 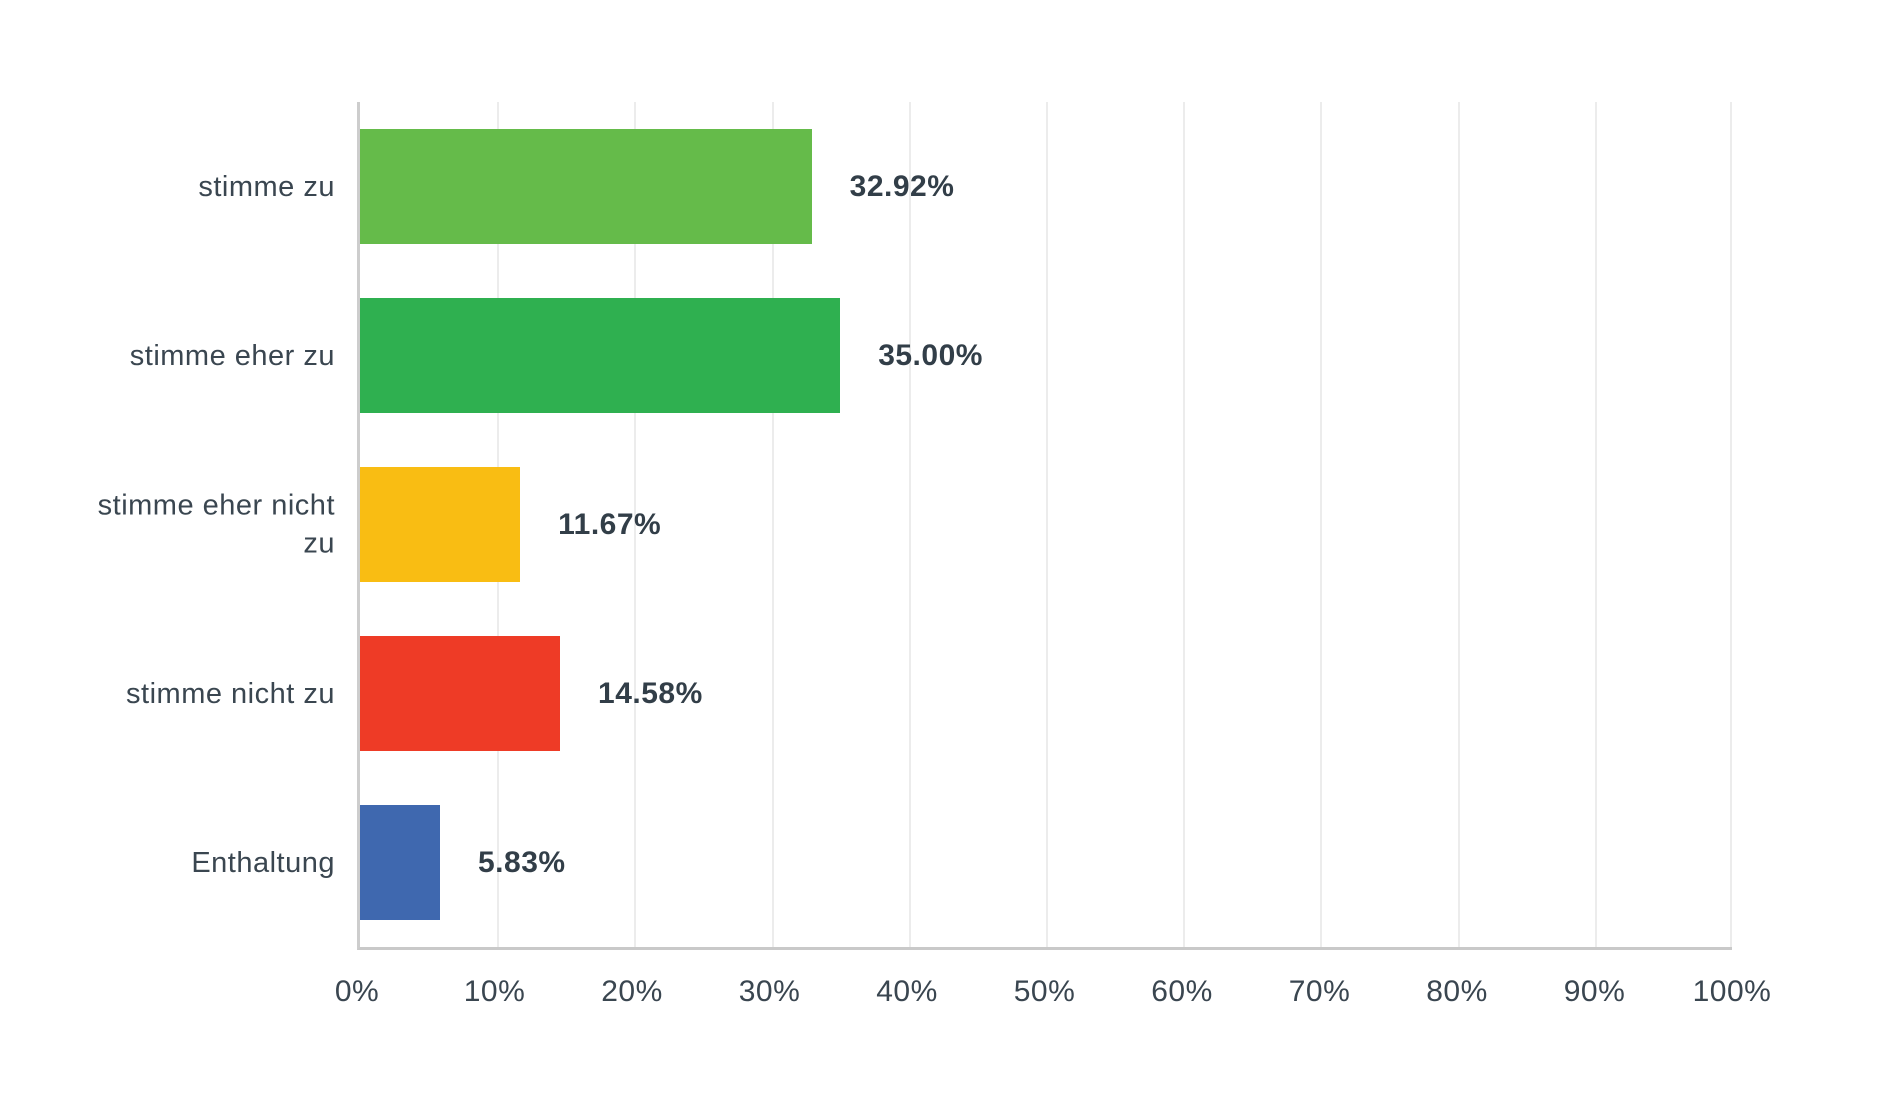 I want to click on category-label: stimme nicht zu, so click(x=230, y=693).